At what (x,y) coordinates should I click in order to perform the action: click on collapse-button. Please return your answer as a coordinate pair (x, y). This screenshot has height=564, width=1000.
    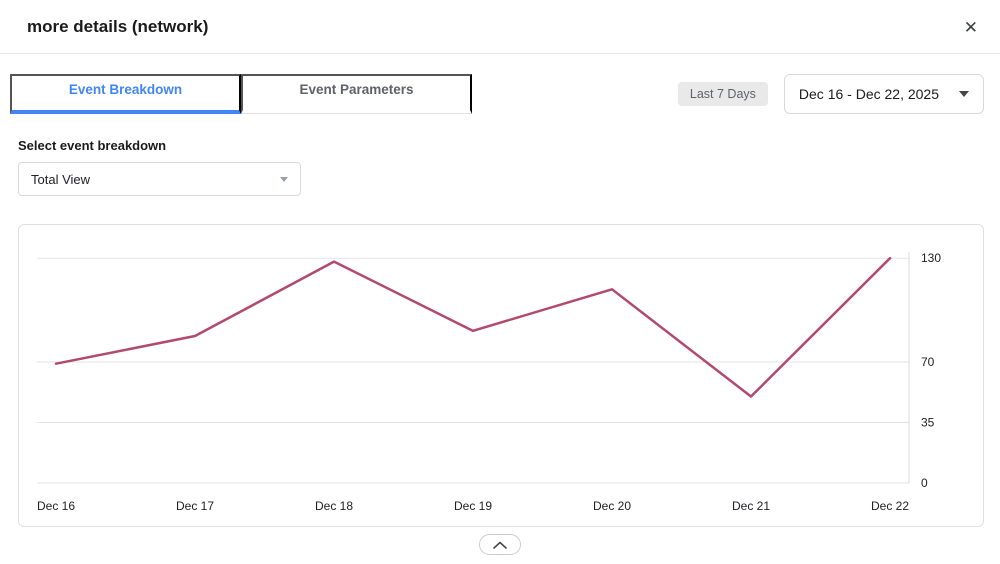
    Looking at the image, I should click on (500, 544).